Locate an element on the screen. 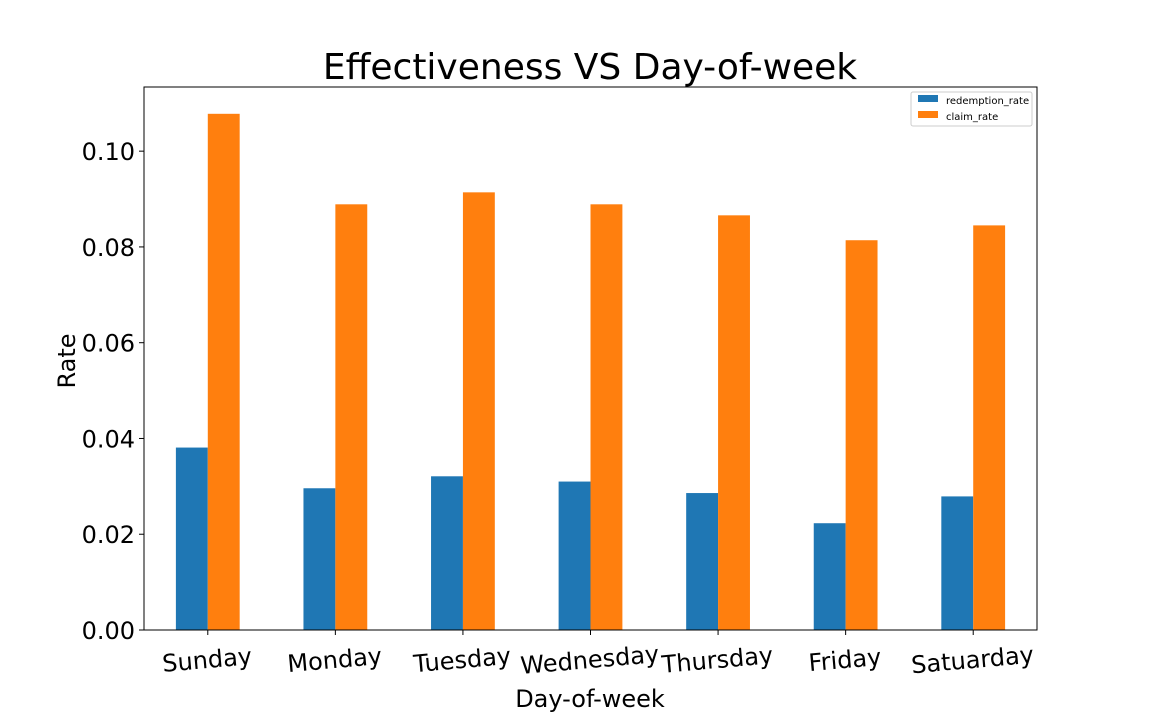  bar-redemption-rate-thursday is located at coordinates (702, 561).